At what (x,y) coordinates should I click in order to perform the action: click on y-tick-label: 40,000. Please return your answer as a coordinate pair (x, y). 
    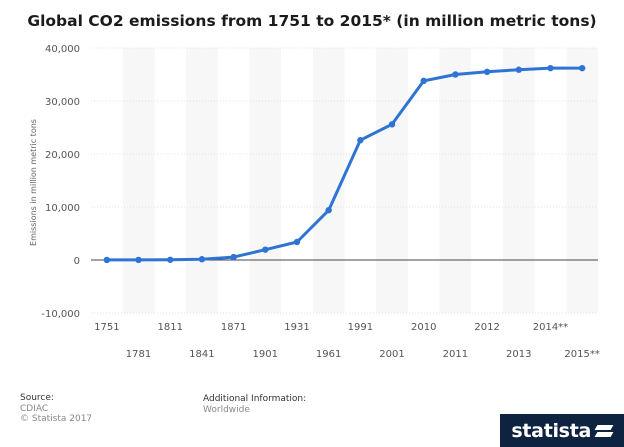
    Looking at the image, I should click on (62, 49).